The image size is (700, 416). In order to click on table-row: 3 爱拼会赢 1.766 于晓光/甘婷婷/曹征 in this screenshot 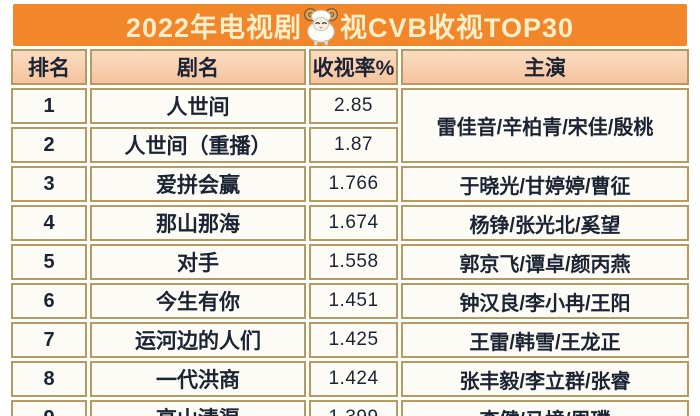, I will do `click(350, 184)`.